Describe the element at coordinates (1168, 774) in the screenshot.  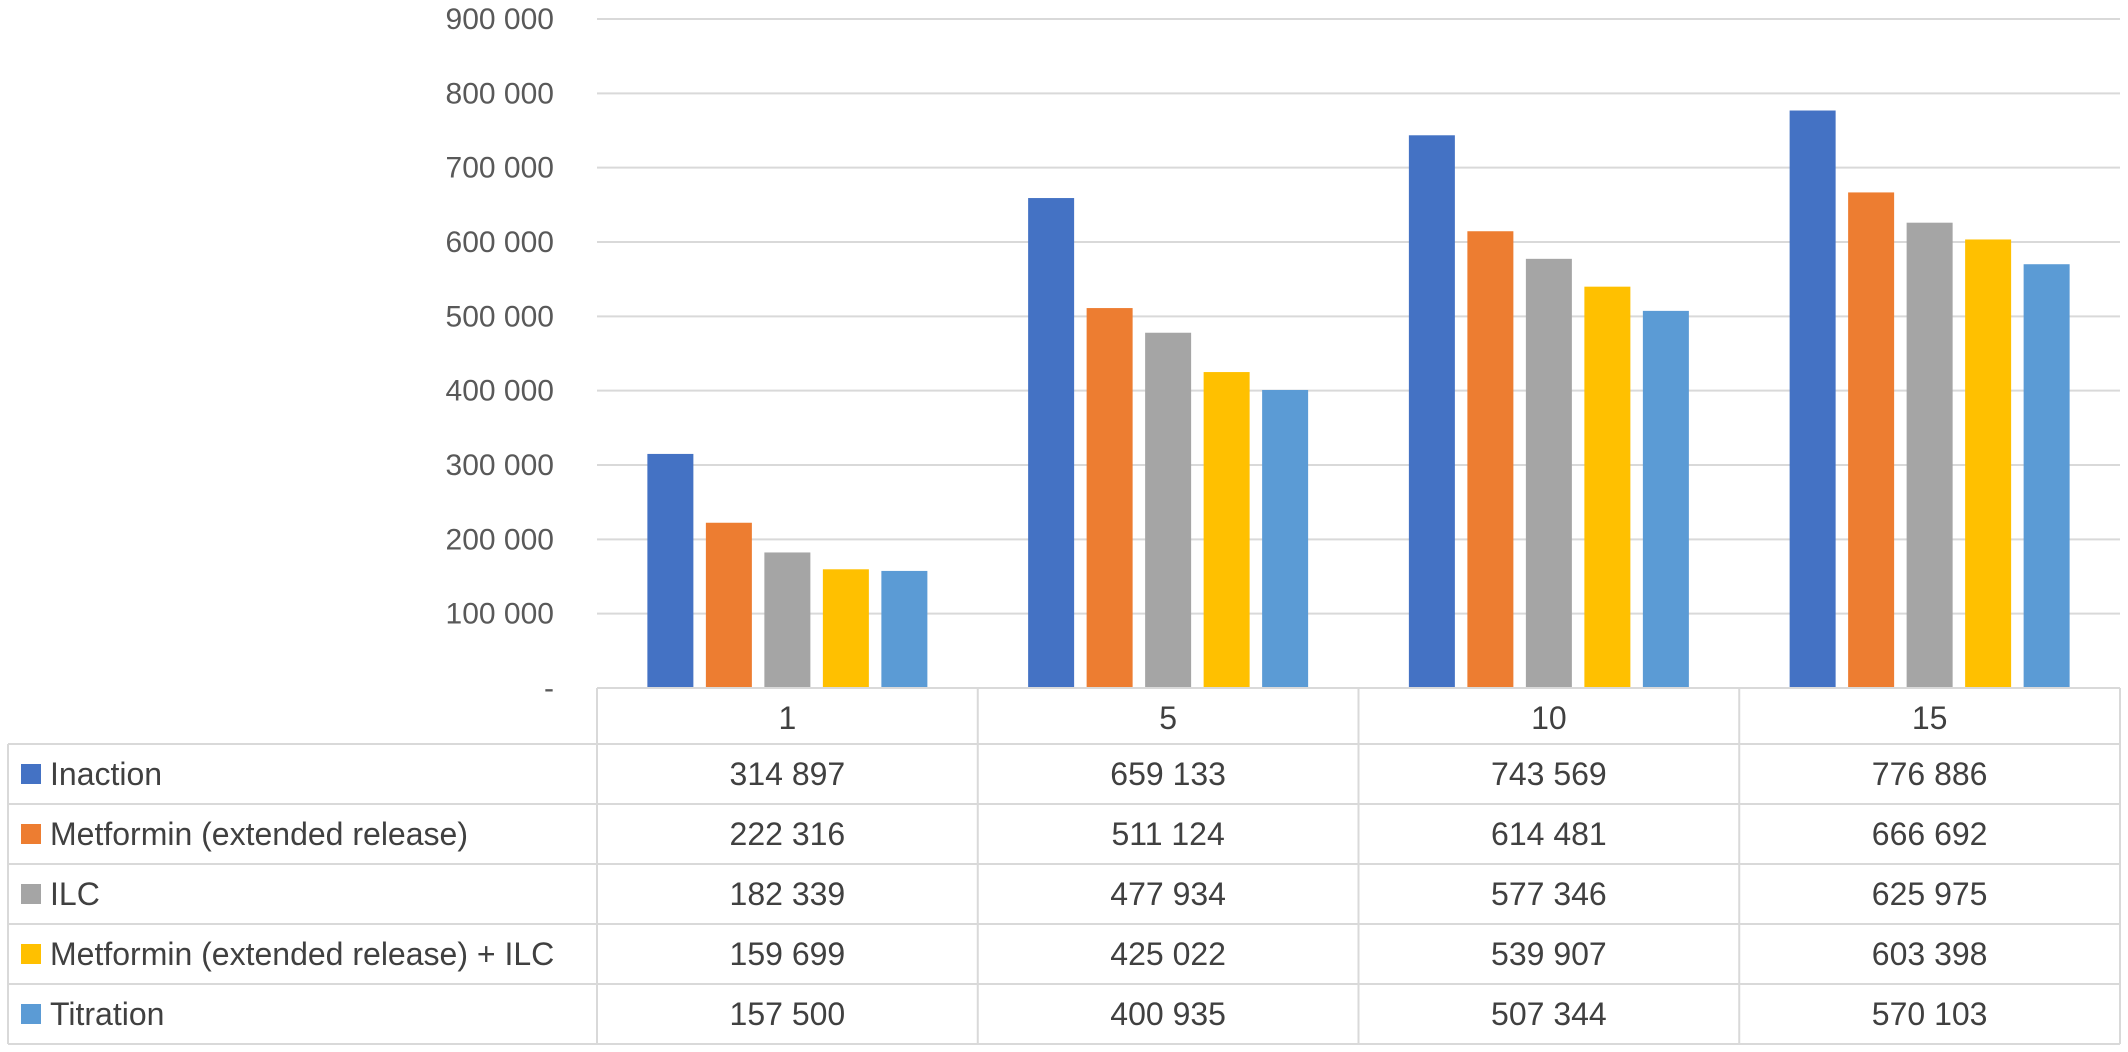
I see `table-cell: 659 133` at that location.